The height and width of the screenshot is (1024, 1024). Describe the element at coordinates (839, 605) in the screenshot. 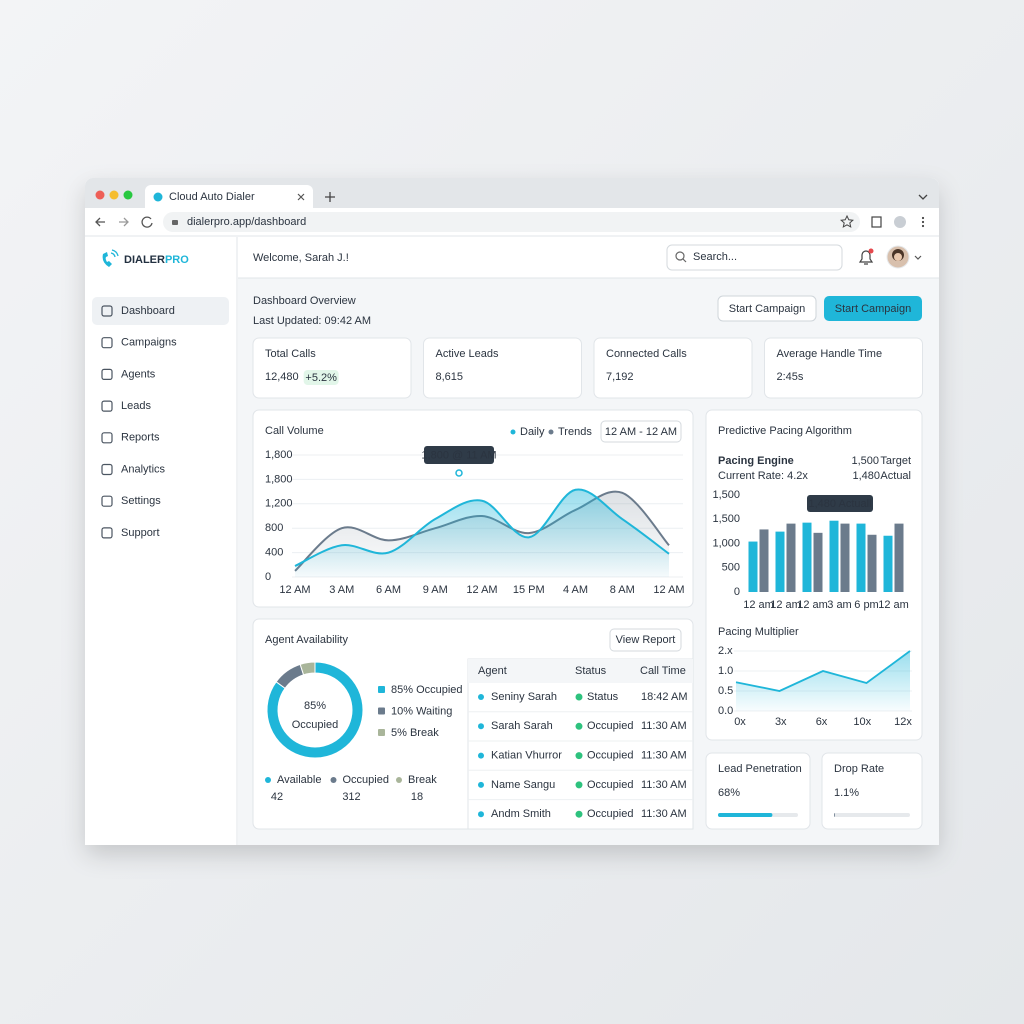

I see `x-axis-label: 3 am` at that location.